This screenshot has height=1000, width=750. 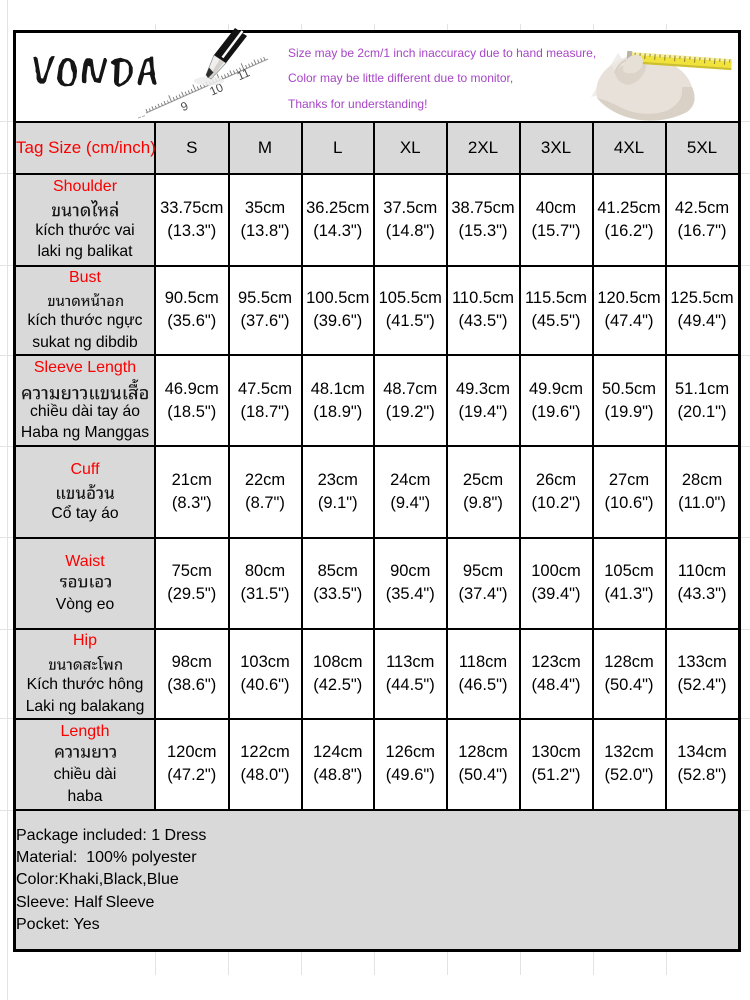 I want to click on svg-text: 11, so click(x=243, y=74).